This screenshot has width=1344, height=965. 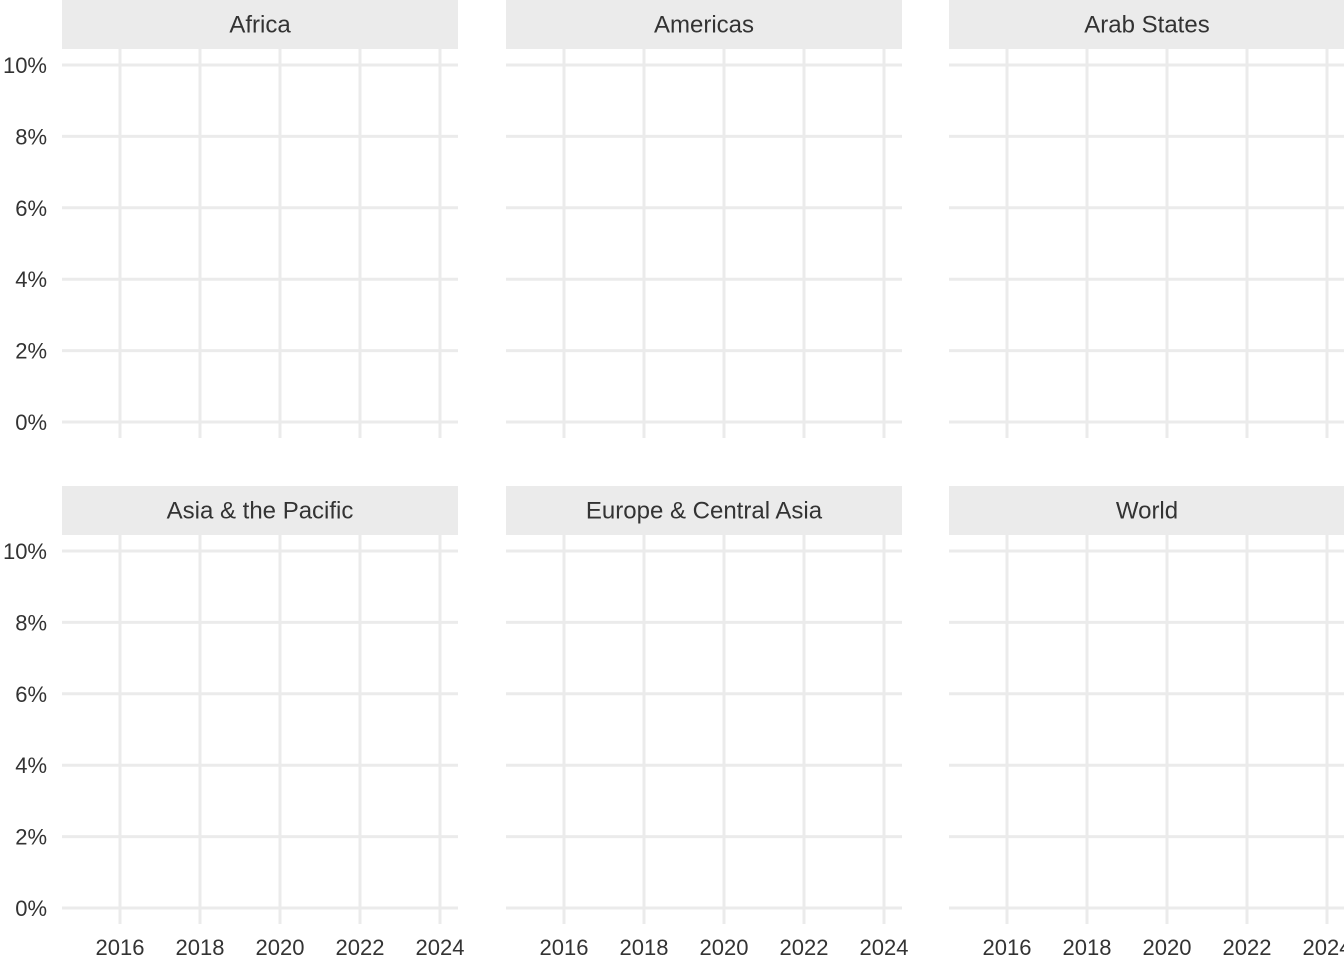 I want to click on facet-title: Asia & the Pacific, so click(x=260, y=511).